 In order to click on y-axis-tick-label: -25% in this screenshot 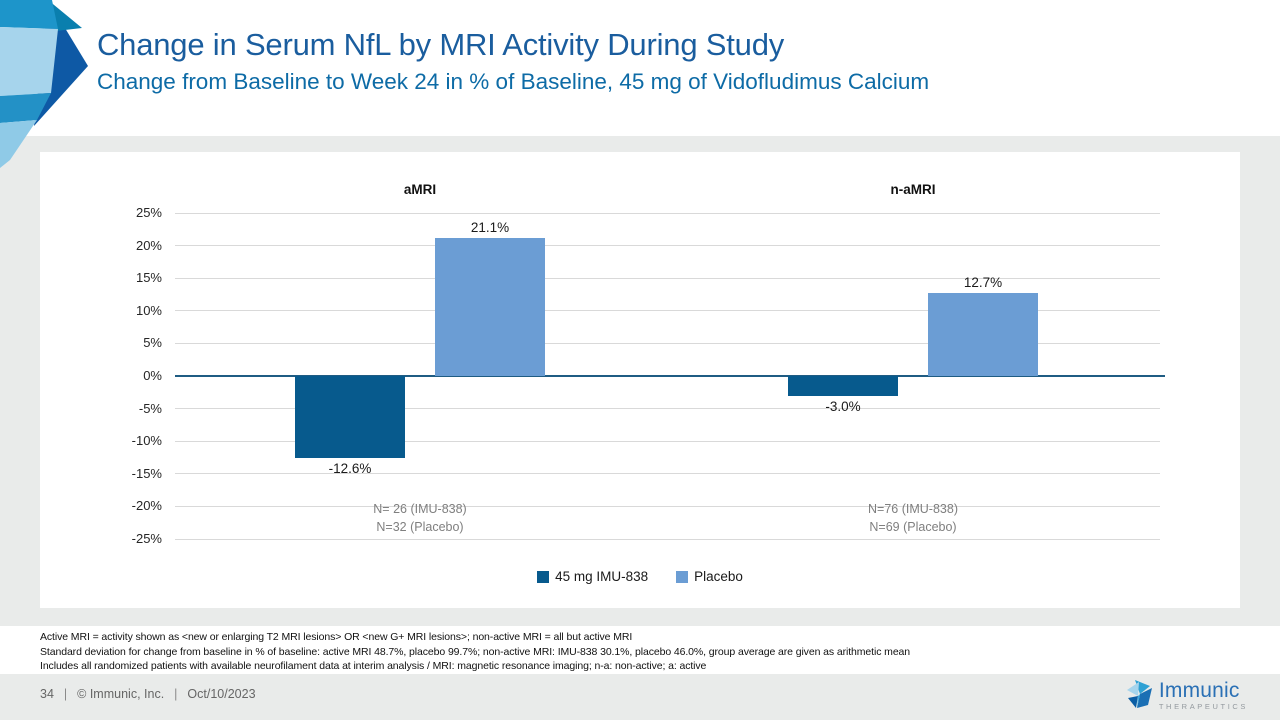, I will do `click(146, 538)`.